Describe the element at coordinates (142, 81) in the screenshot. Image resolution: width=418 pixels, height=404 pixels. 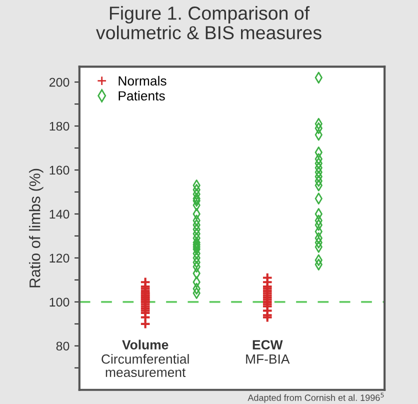
I see `legend-label: Normals` at that location.